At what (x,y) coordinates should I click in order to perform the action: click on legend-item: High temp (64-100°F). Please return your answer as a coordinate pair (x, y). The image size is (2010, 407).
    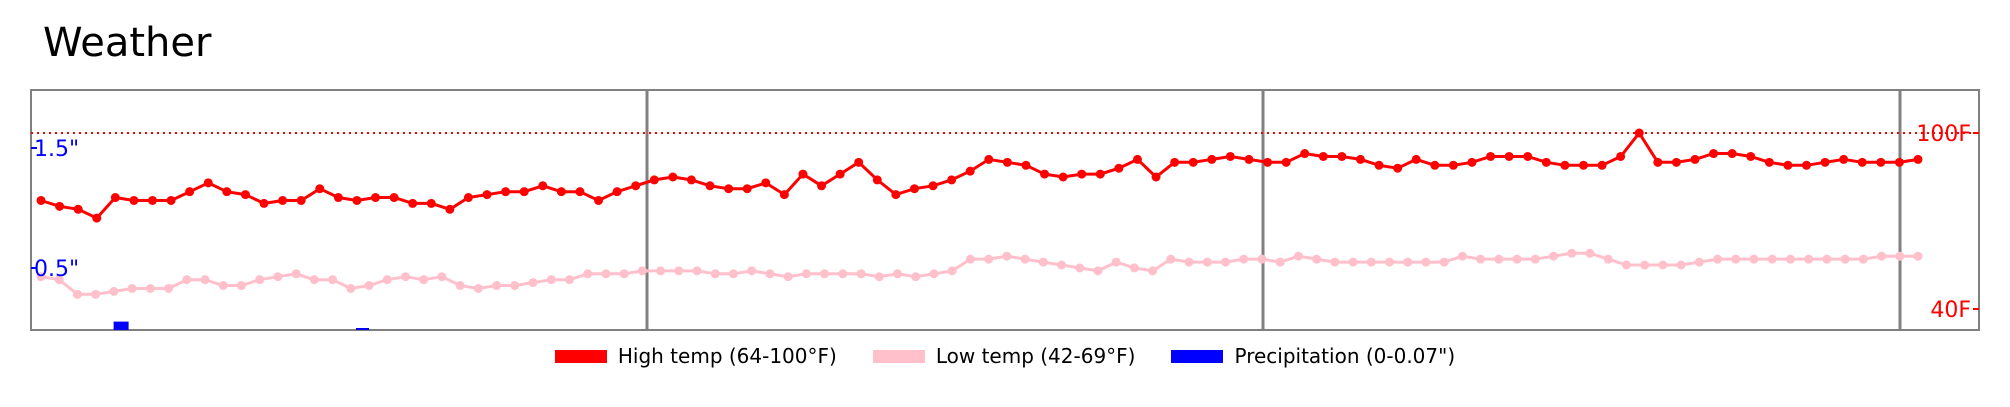
    Looking at the image, I should click on (695, 356).